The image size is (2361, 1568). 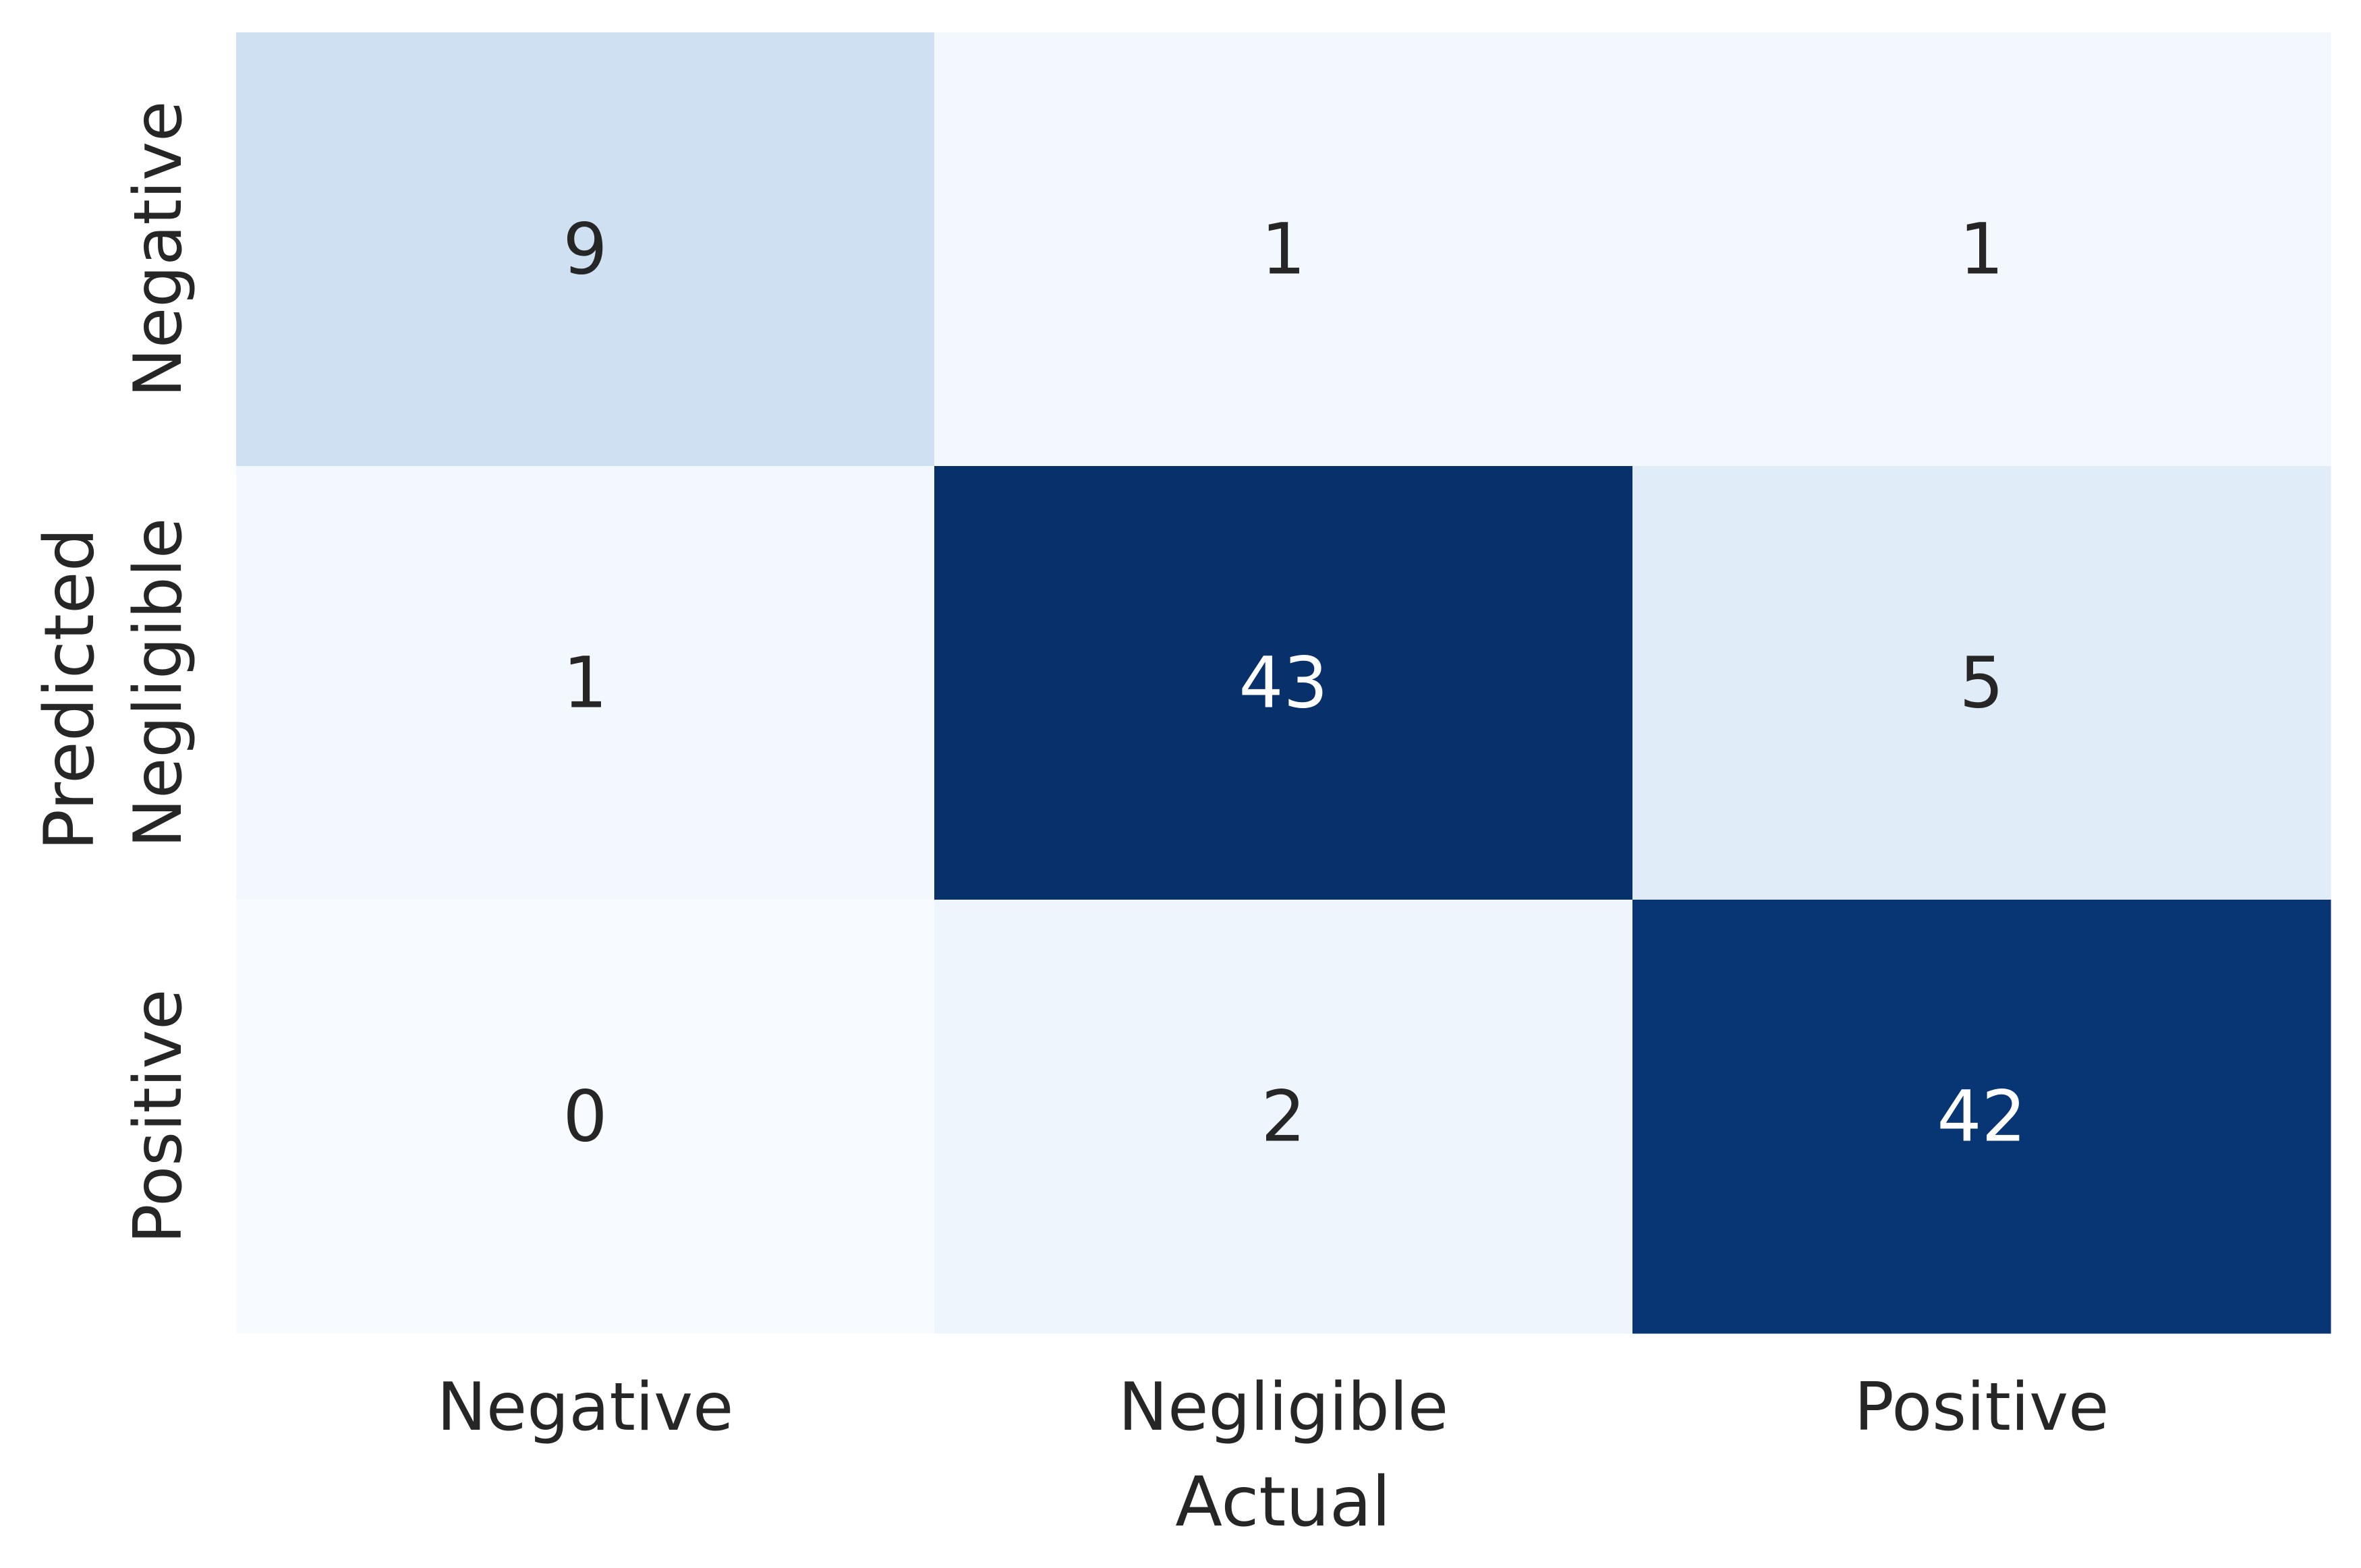 I want to click on cell-value-label: 0, so click(x=585, y=1117).